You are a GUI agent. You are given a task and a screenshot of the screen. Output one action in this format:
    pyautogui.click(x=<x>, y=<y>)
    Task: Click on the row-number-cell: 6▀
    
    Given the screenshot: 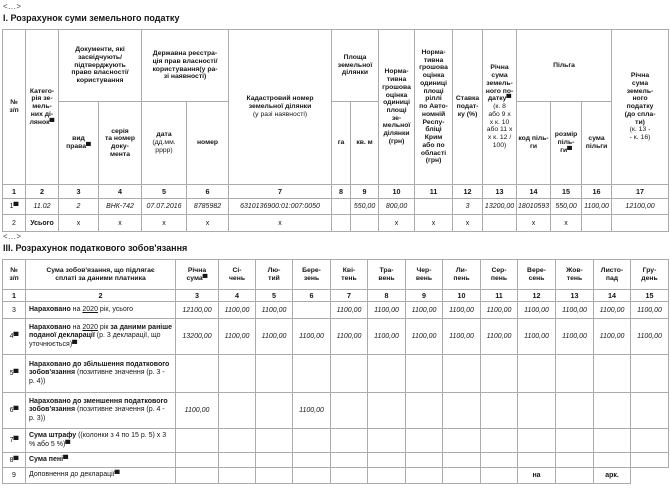 What is the action you would take?
    pyautogui.click(x=14, y=410)
    